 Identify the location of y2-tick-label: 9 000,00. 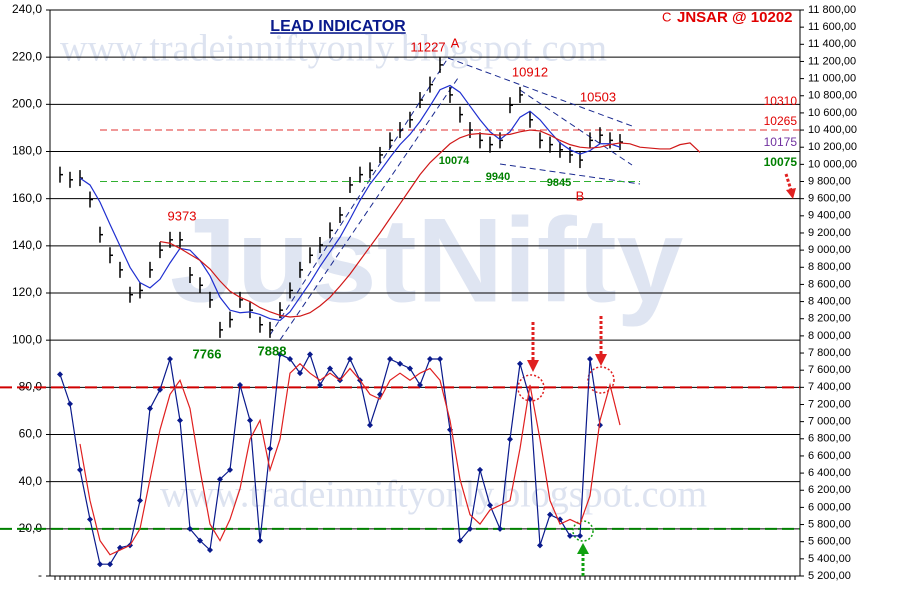
(829, 250).